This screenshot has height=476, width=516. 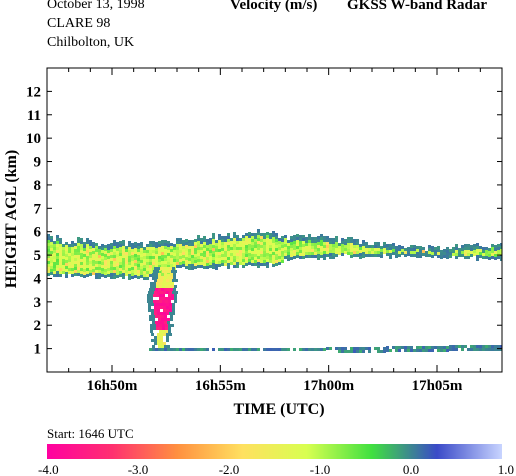 What do you see at coordinates (38, 256) in the screenshot?
I see `y-tick-label: 5` at bounding box center [38, 256].